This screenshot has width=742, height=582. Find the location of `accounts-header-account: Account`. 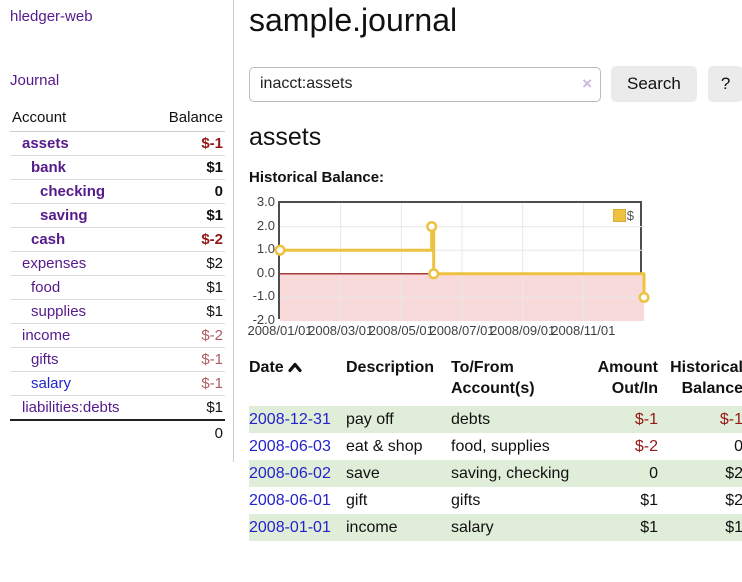

accounts-header-account: Account is located at coordinates (81, 118).